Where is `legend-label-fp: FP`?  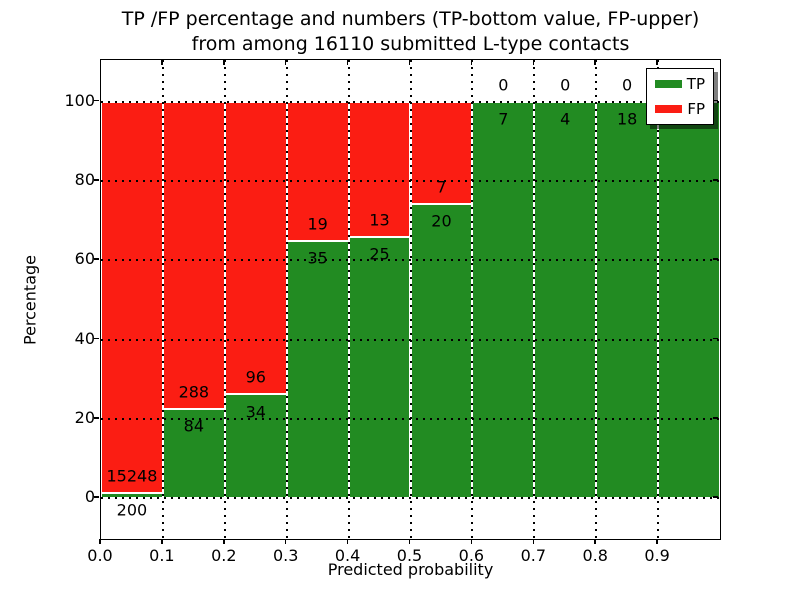 legend-label-fp: FP is located at coordinates (696, 109).